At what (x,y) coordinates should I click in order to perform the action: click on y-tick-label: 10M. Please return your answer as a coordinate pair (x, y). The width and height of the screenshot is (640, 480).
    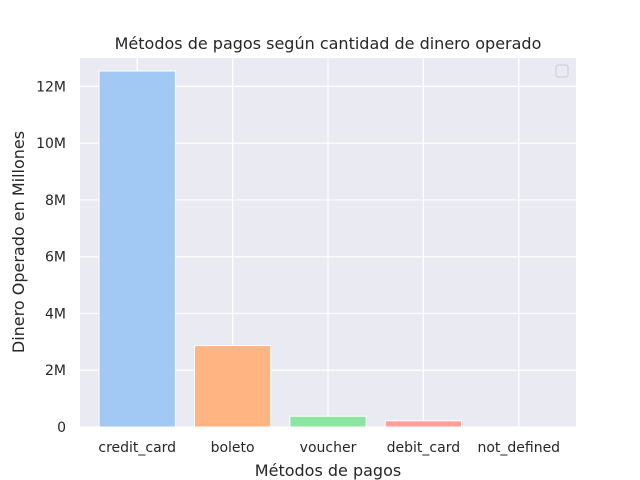
    Looking at the image, I should click on (51, 144).